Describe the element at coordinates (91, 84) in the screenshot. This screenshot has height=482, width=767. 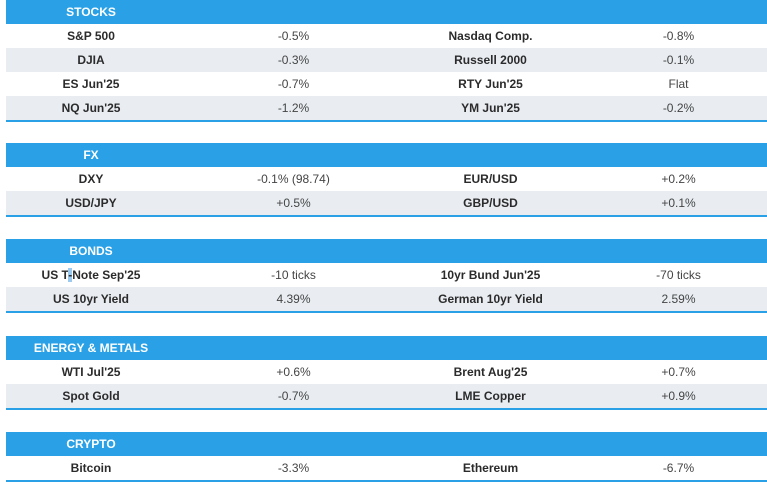
I see `instrument-name: ES Jun'25` at that location.